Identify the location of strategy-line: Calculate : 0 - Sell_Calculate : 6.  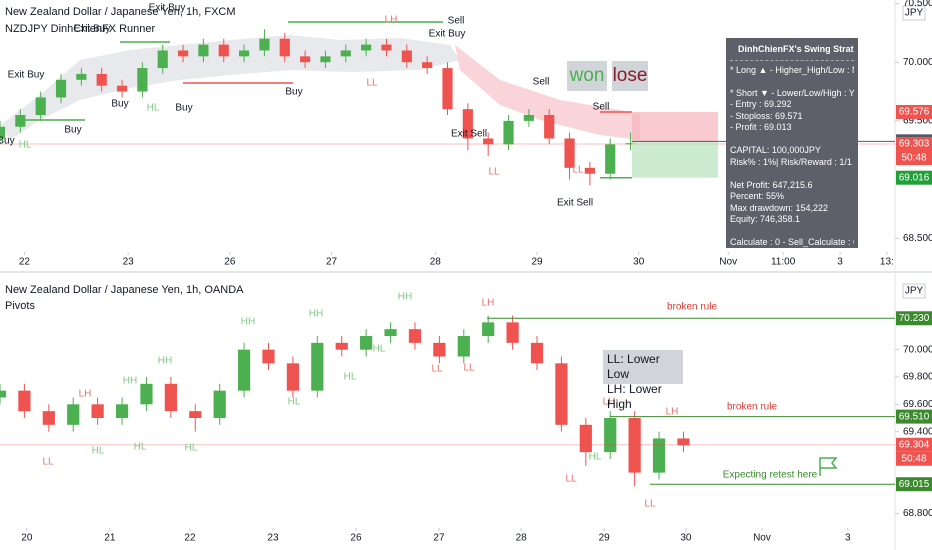
(792, 242).